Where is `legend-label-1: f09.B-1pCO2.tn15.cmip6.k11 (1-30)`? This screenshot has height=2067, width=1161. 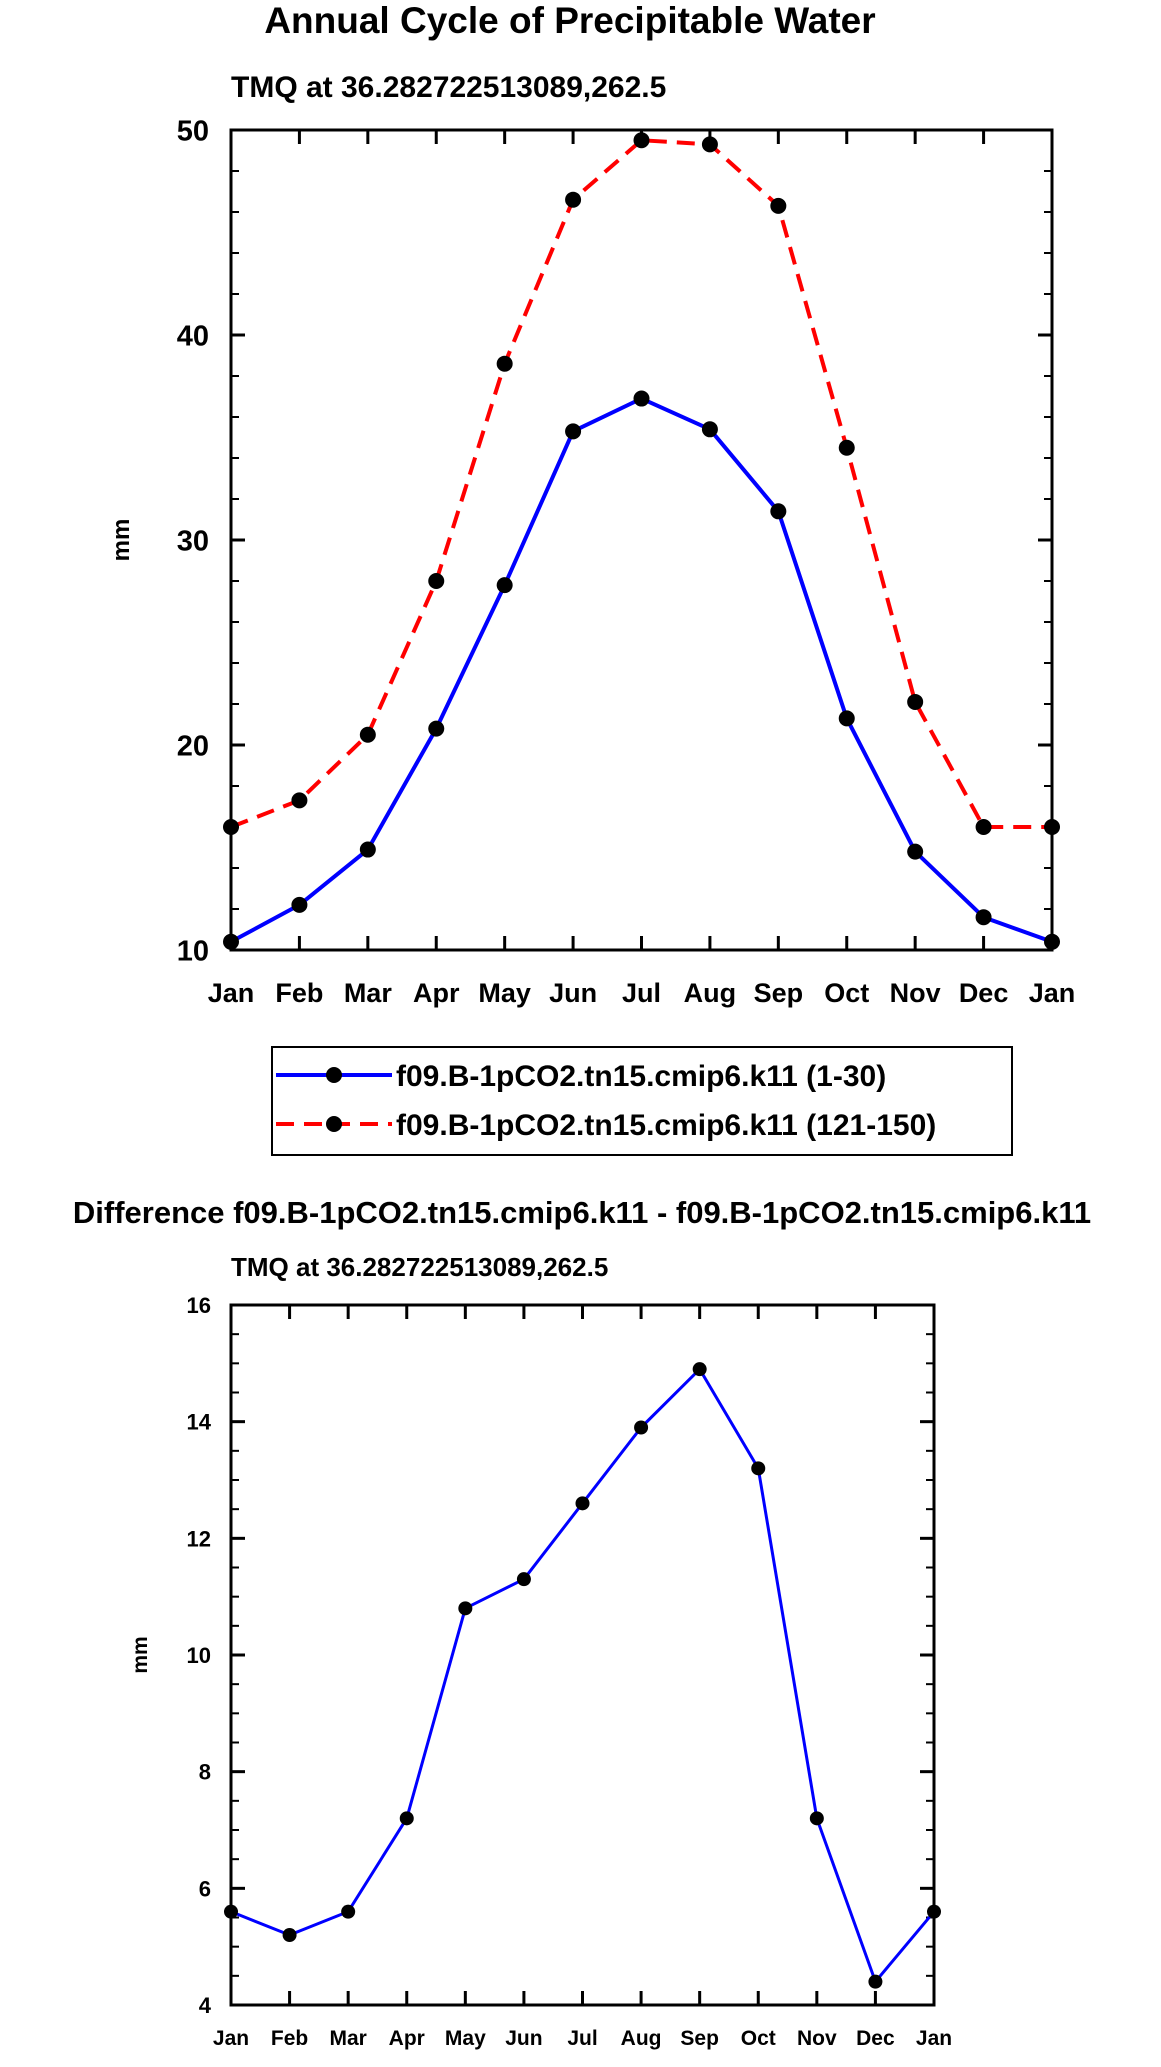 legend-label-1: f09.B-1pCO2.tn15.cmip6.k11 (1-30) is located at coordinates (641, 1076).